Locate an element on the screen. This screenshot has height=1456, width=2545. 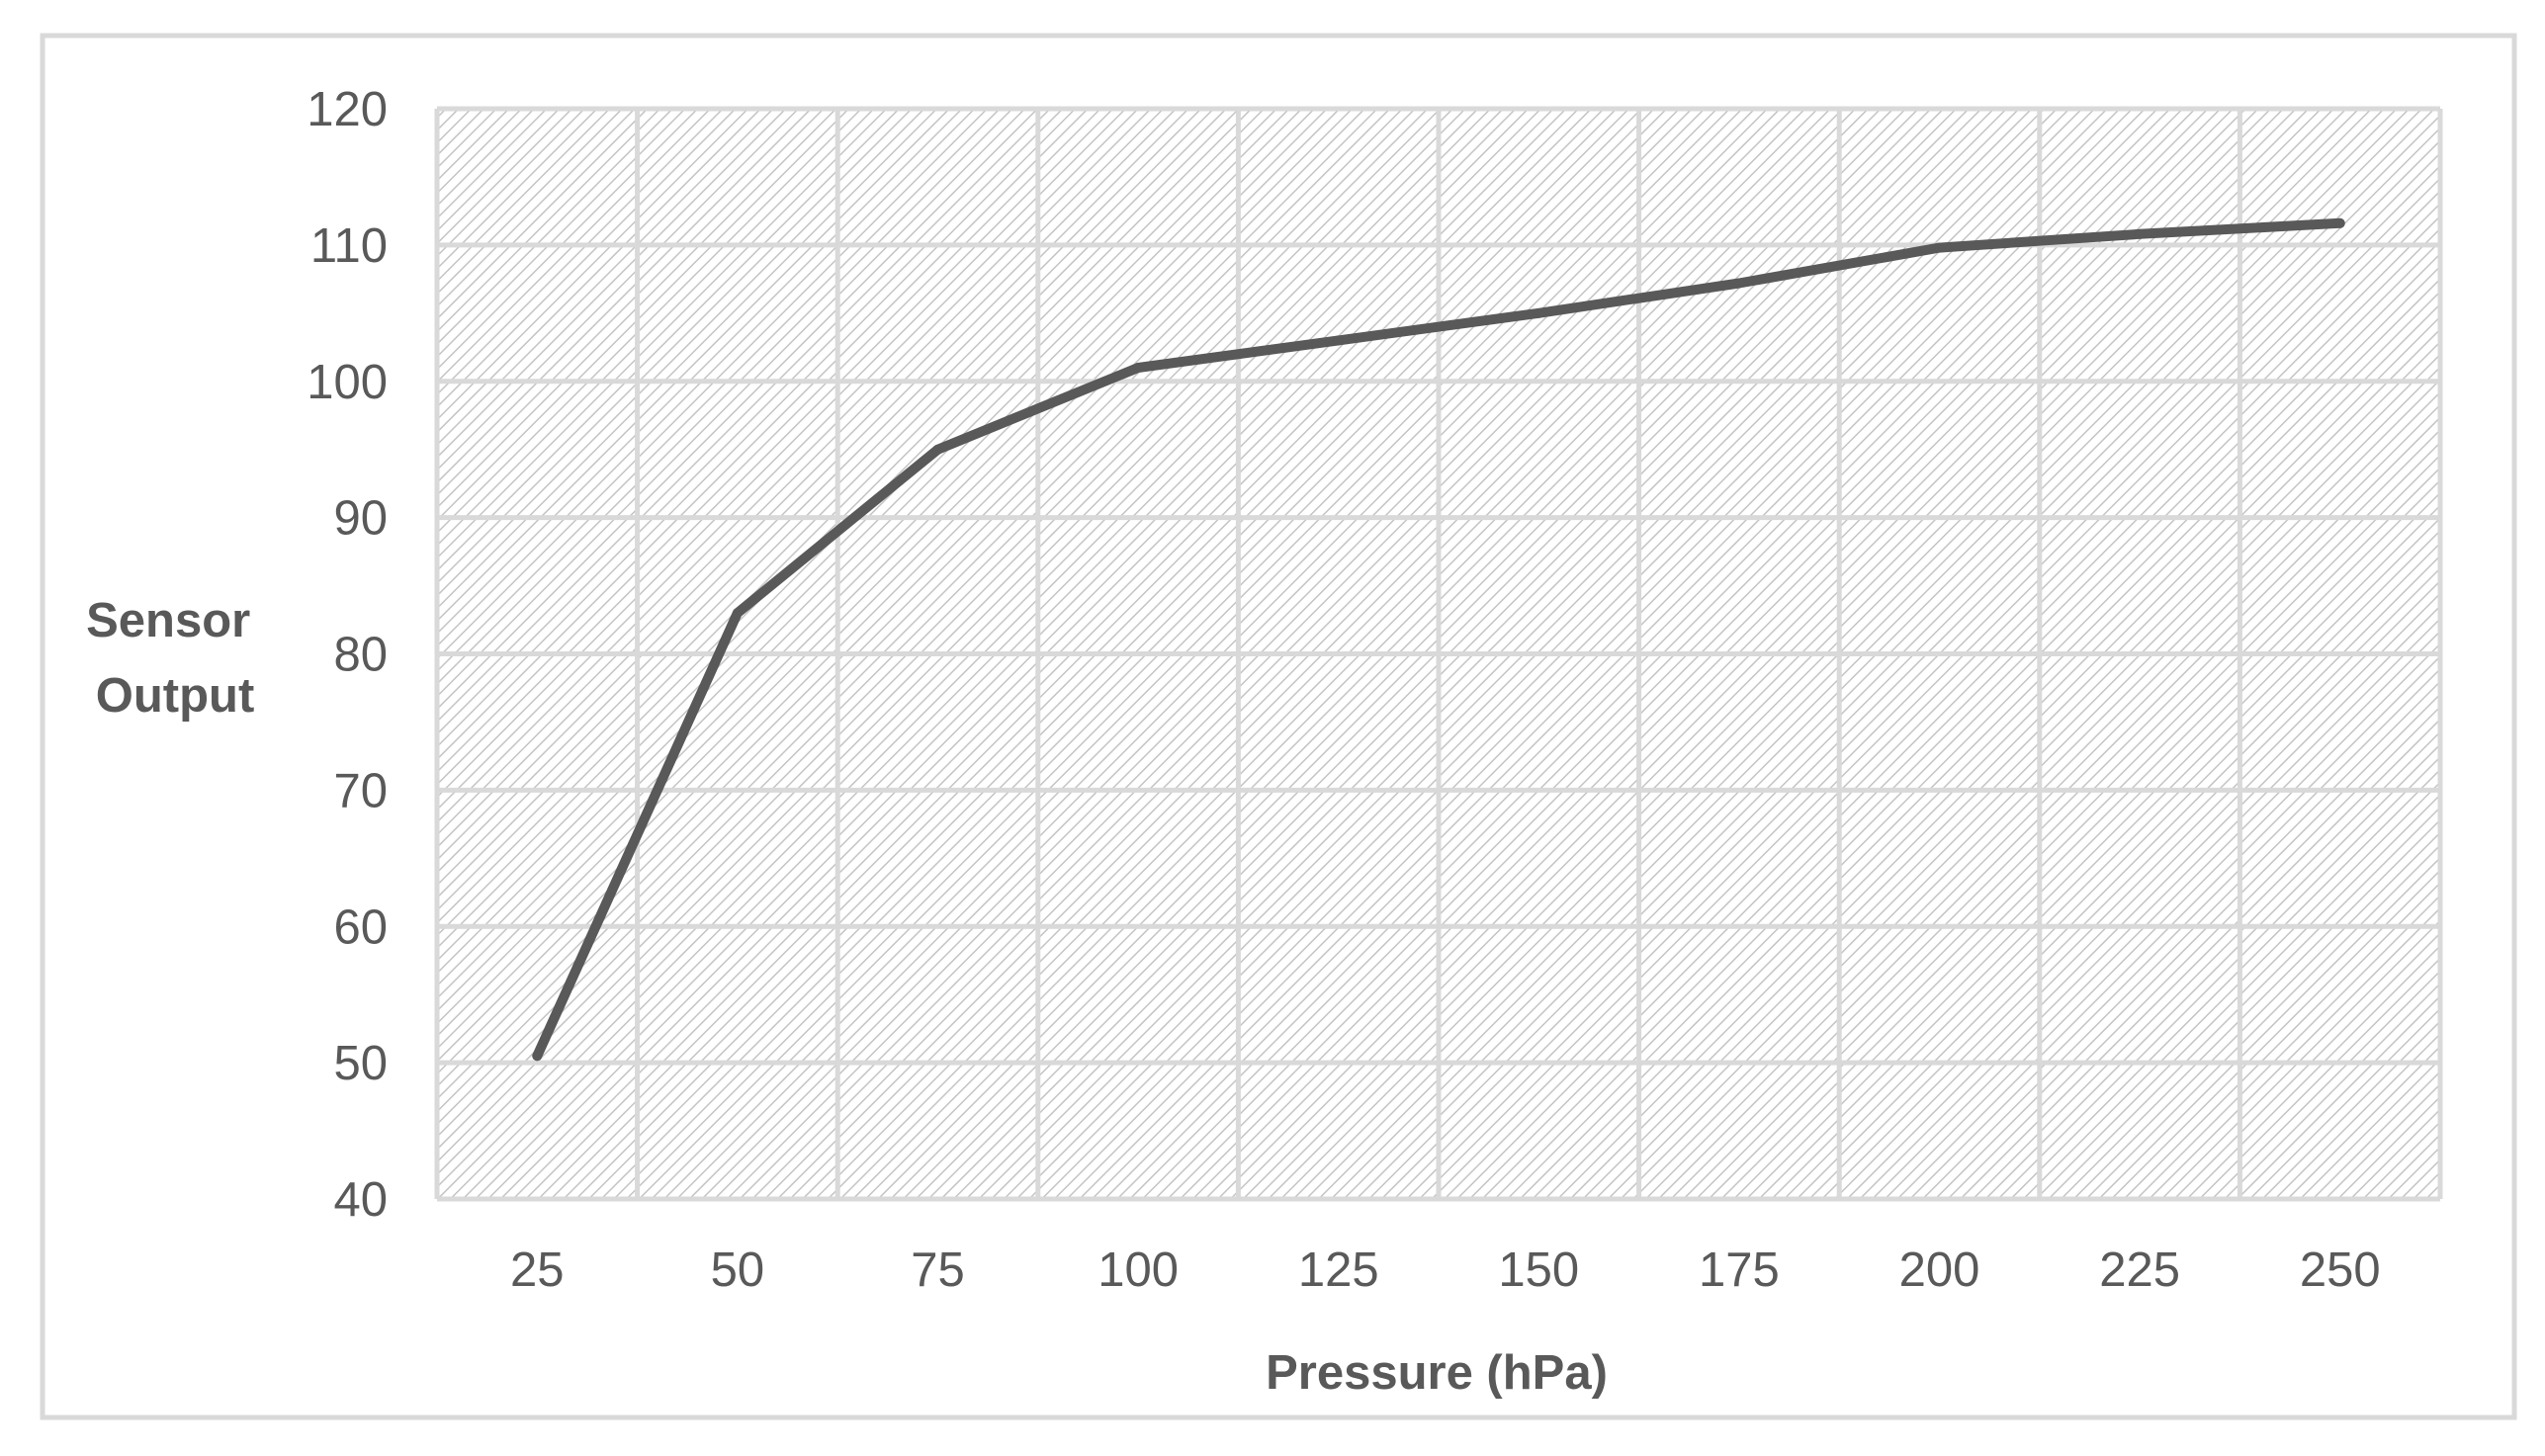
y-axis-title-line-1: Sensor is located at coordinates (168, 620).